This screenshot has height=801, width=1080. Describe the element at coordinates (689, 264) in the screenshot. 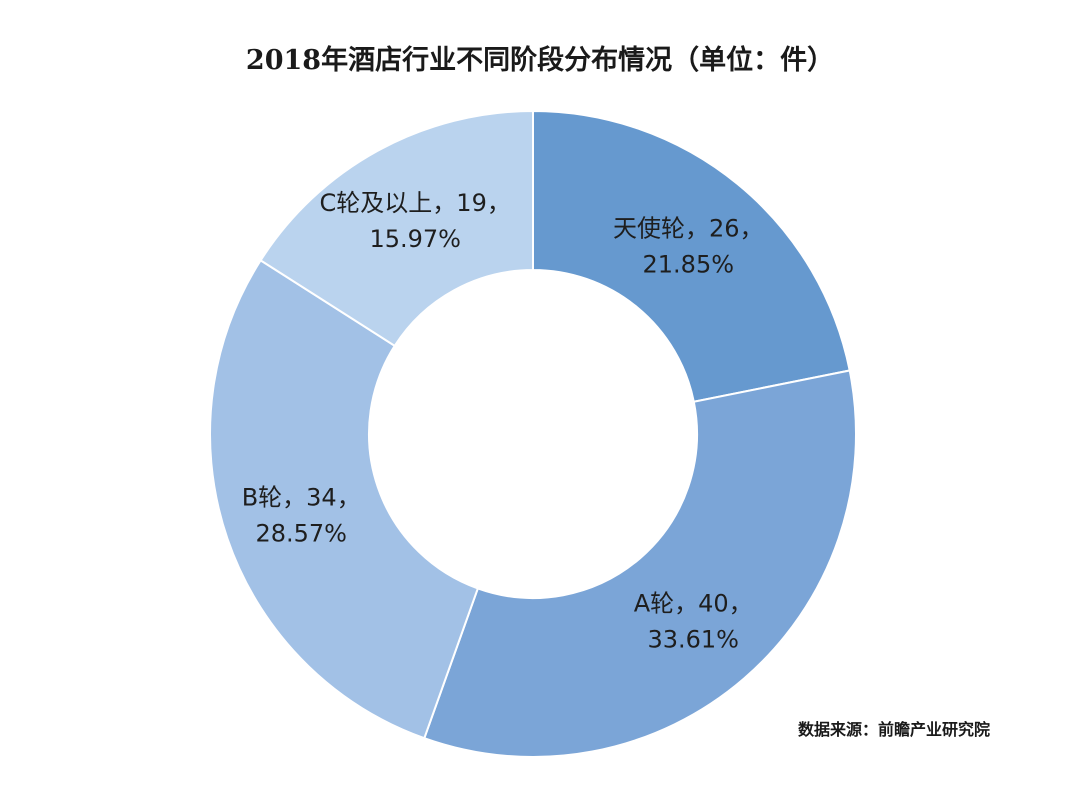

I see `percent-angel-round: 21.85%` at that location.